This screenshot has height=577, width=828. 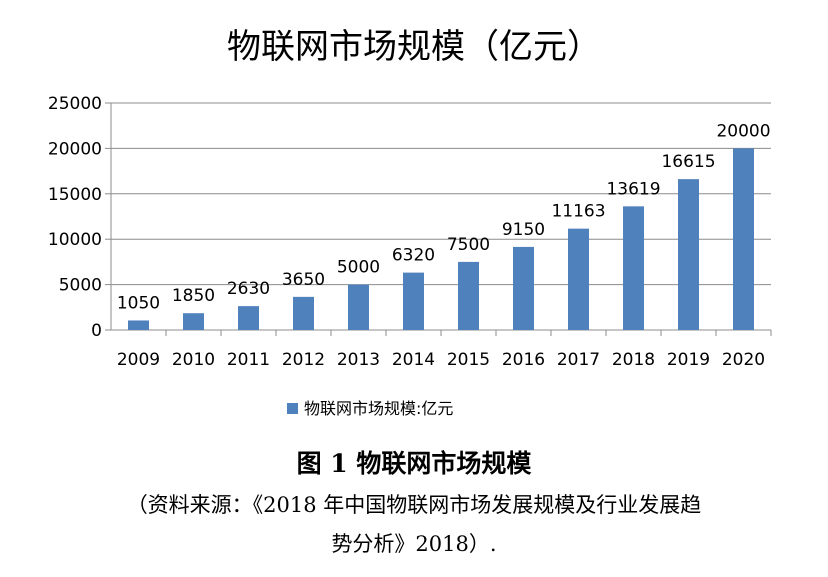 I want to click on data-label-2017: 11163, so click(x=578, y=212).